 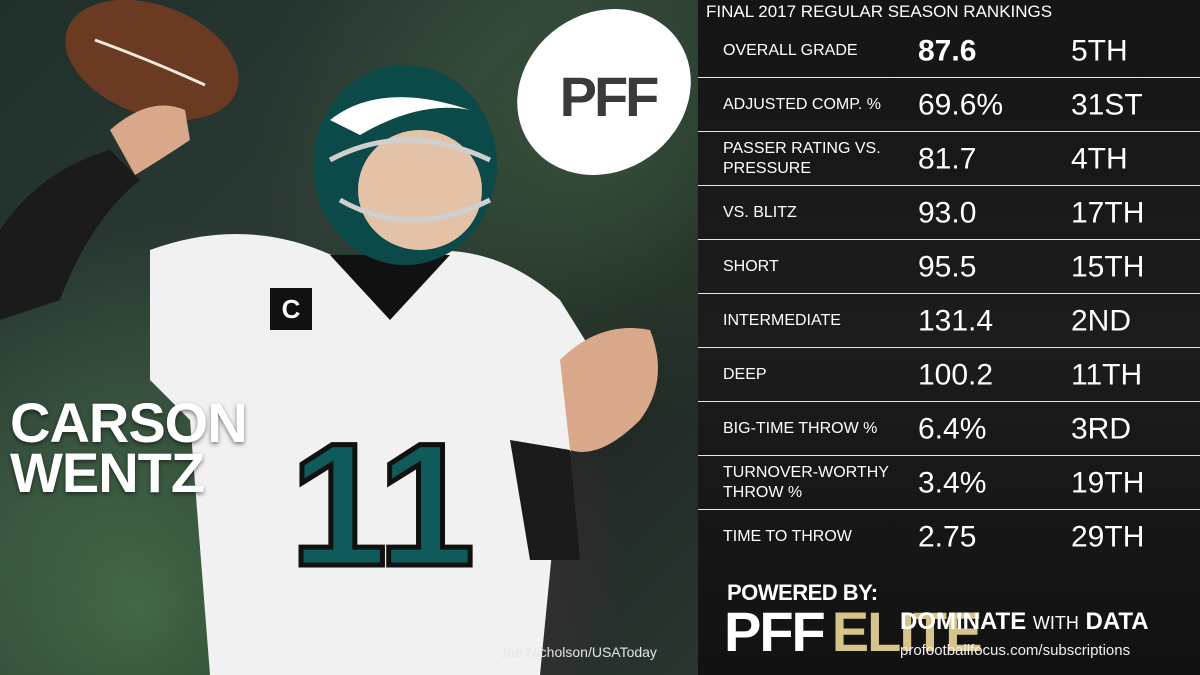 I want to click on stat-value: 87.6, so click(x=947, y=51).